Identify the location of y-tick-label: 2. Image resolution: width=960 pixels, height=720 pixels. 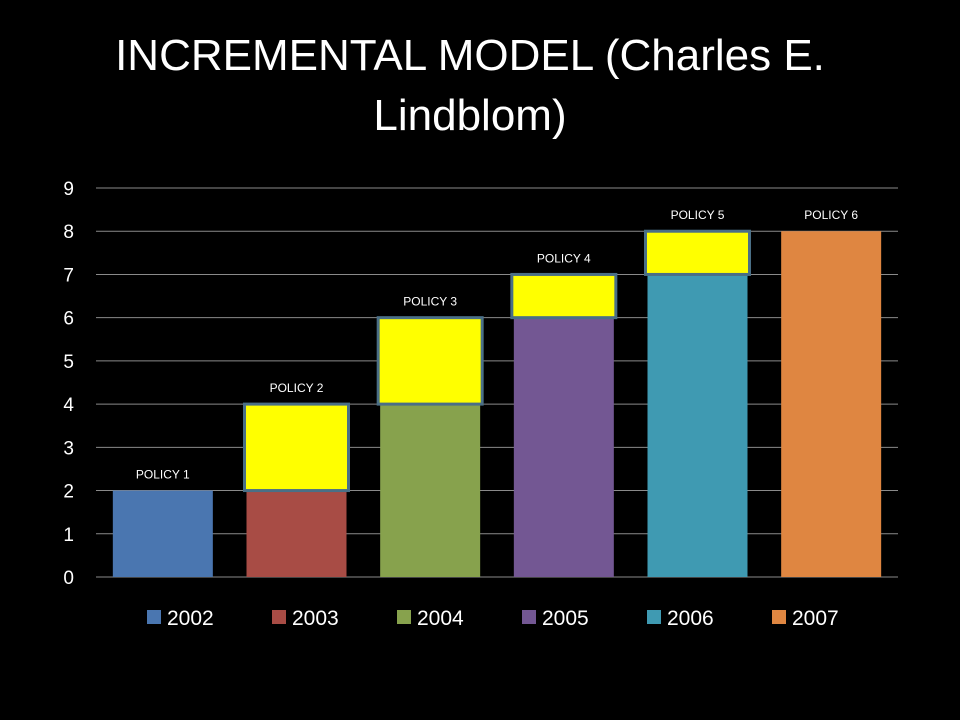
(68, 492).